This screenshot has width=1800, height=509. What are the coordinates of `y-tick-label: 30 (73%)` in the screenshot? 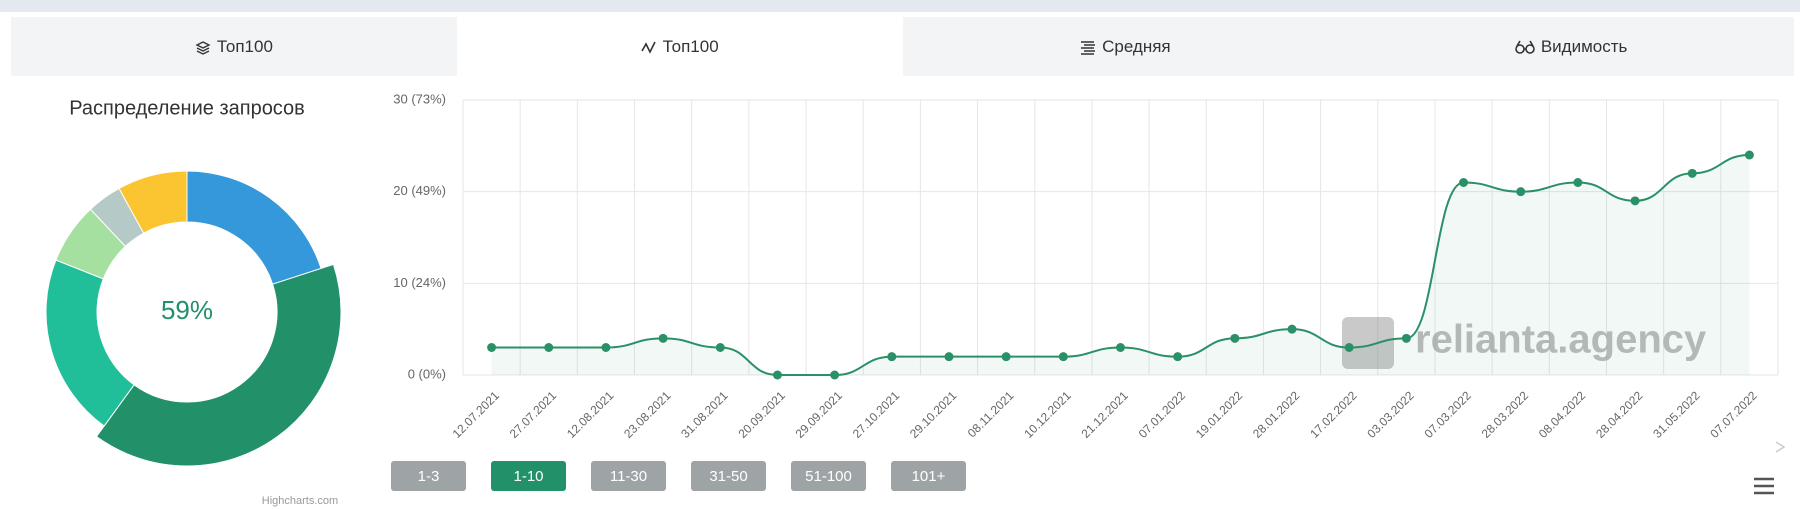 It's located at (419, 98).